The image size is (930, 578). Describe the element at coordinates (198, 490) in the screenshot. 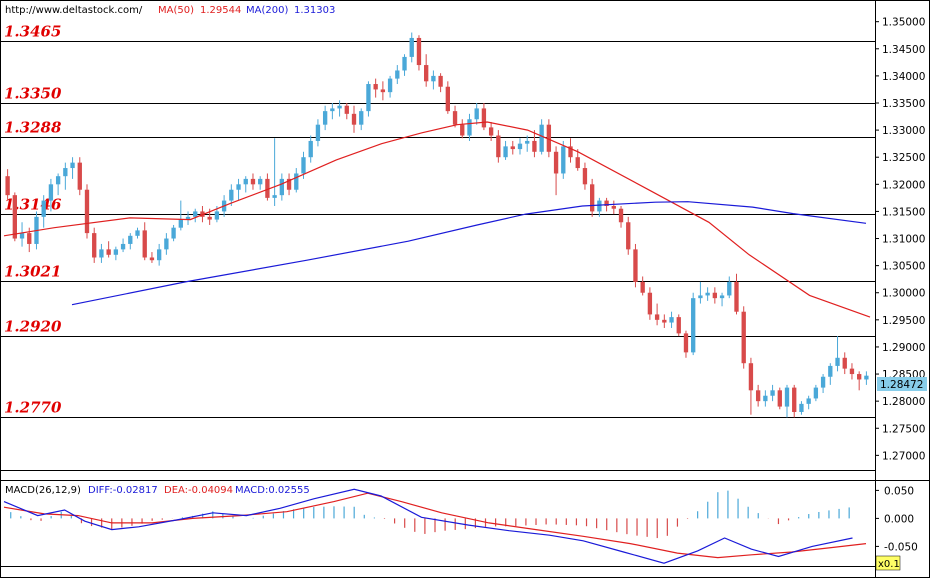

I see `macd-dea-label: DEA:-0.04094` at that location.